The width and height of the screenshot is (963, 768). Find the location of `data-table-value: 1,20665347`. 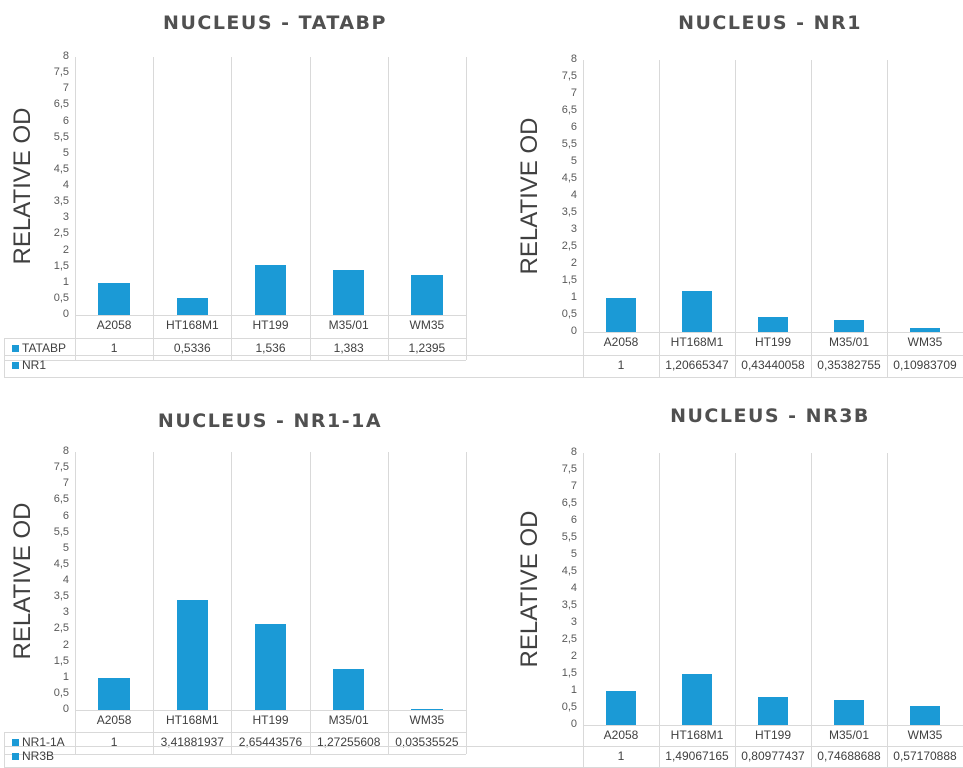

data-table-value: 1,20665347 is located at coordinates (697, 364).